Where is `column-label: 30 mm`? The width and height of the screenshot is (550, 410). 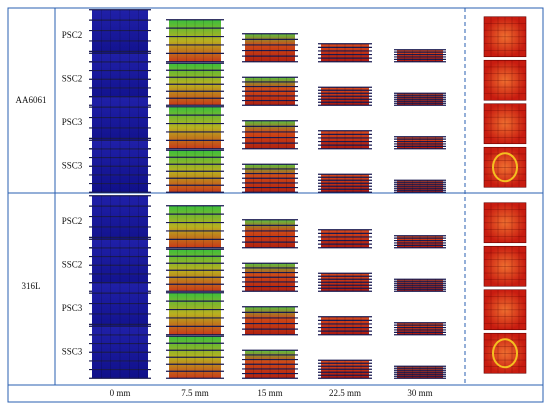
column-label: 30 mm is located at coordinates (419, 393).